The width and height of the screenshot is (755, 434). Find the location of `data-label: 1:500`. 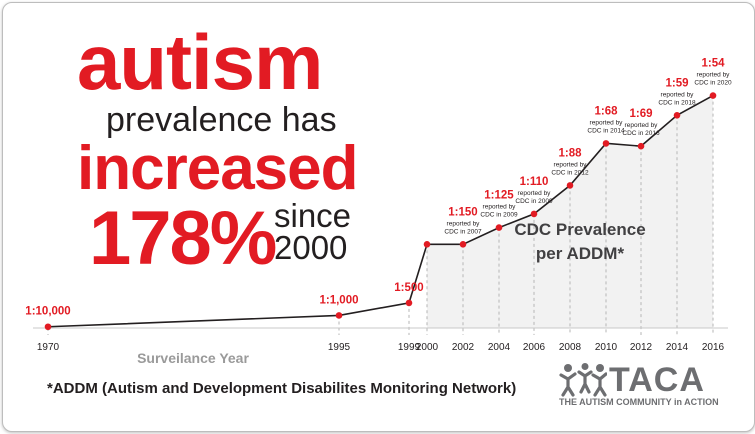

data-label: 1:500 is located at coordinates (408, 288).